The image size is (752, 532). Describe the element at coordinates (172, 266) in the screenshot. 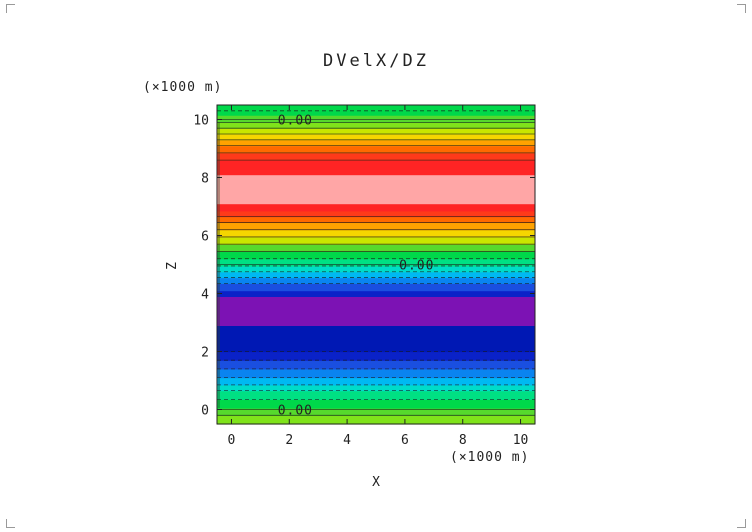

I see `y-axis-label: Z` at that location.